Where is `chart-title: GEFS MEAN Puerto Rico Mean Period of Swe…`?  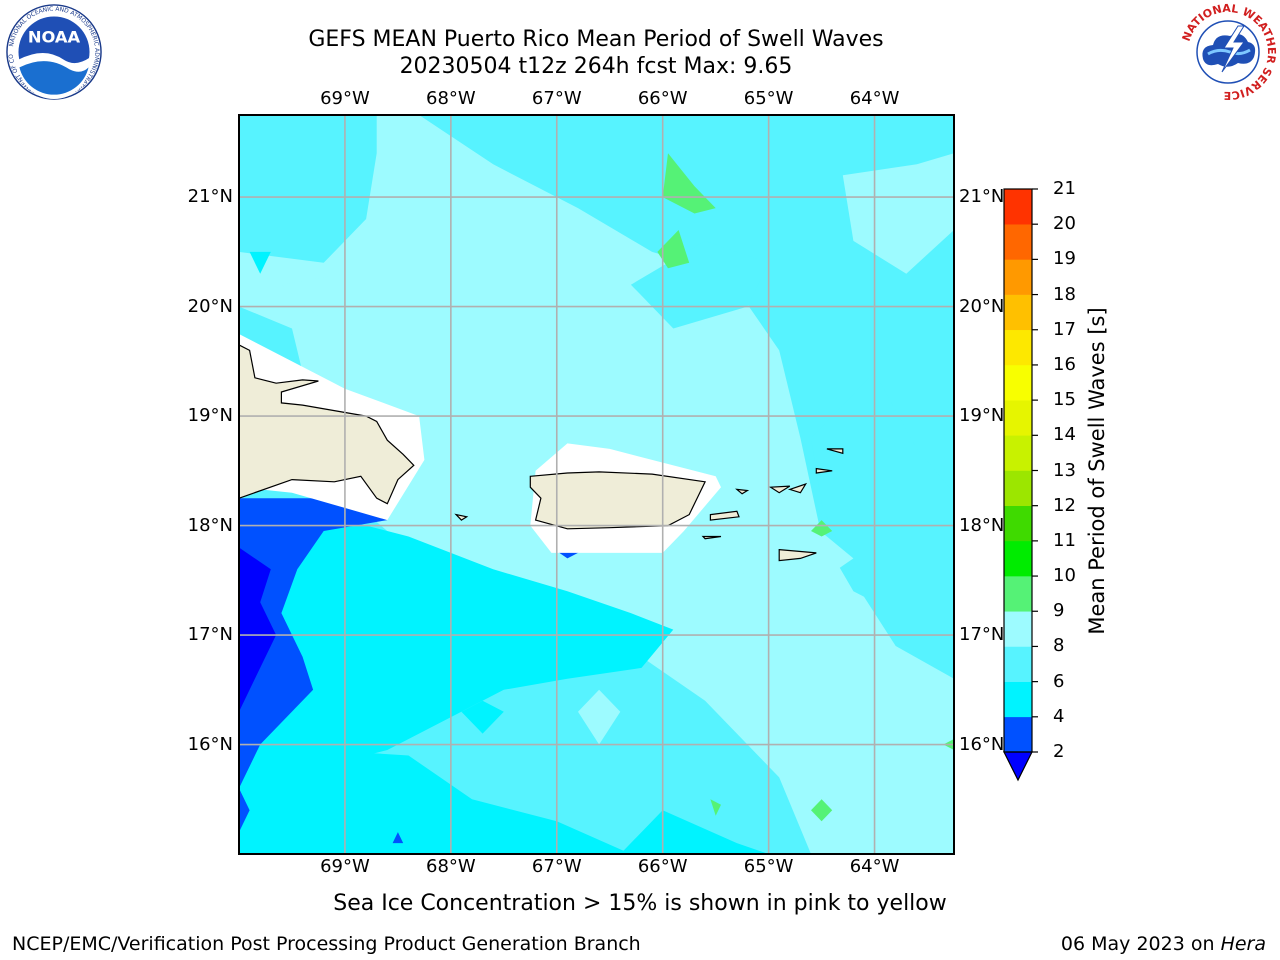 chart-title: GEFS MEAN Puerto Rico Mean Period of Swe… is located at coordinates (596, 39).